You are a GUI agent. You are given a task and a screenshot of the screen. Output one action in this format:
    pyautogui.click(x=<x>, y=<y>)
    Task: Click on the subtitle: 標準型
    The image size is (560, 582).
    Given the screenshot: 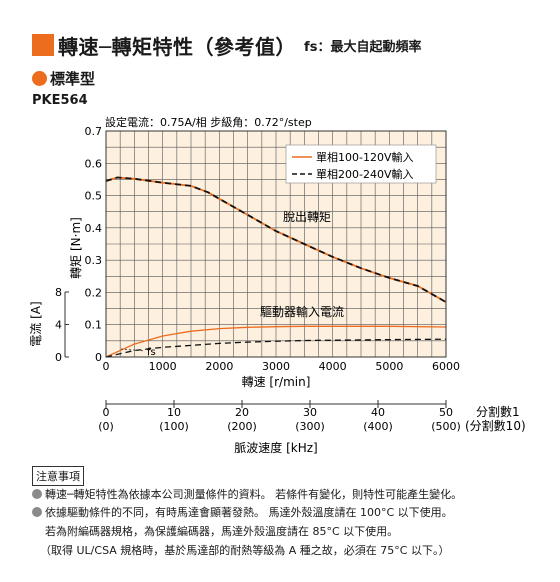 What is the action you would take?
    pyautogui.click(x=73, y=79)
    